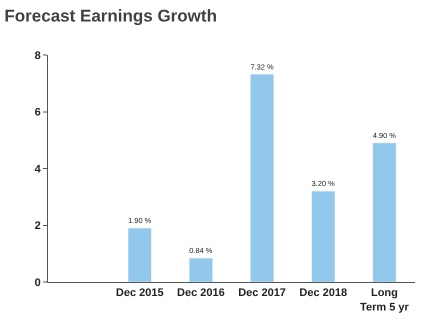 The width and height of the screenshot is (441, 326). I want to click on y-tick-label: 4, so click(38, 169).